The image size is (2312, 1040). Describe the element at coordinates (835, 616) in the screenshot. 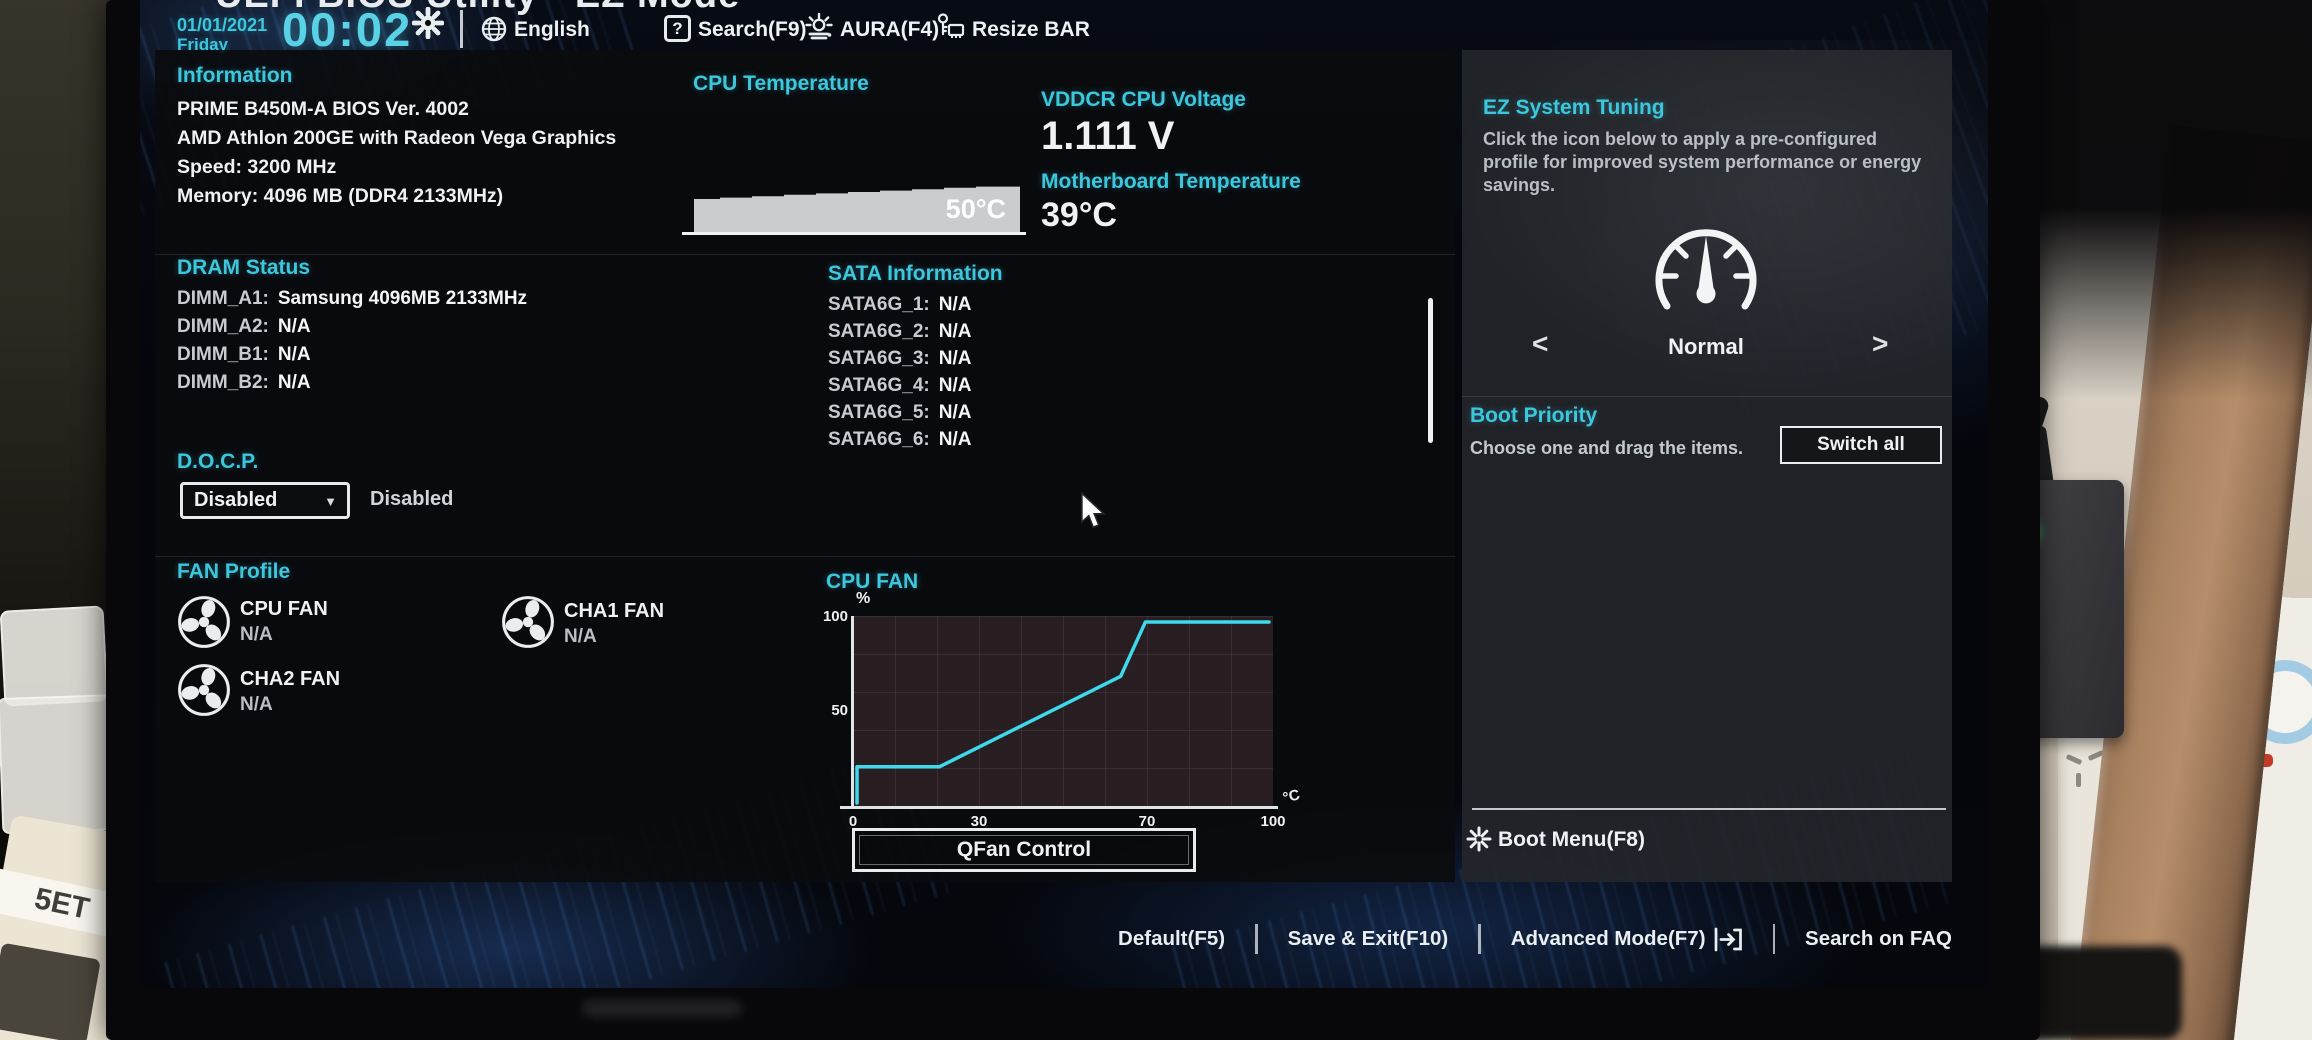

I see `ytick-100: 100` at that location.